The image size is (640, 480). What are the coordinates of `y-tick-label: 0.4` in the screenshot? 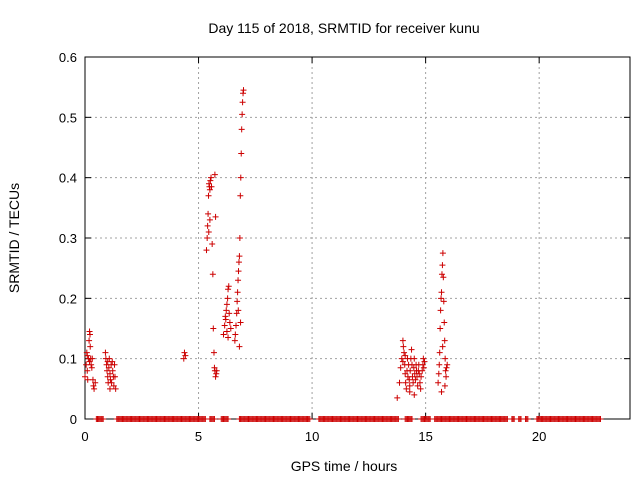 It's located at (68, 178).